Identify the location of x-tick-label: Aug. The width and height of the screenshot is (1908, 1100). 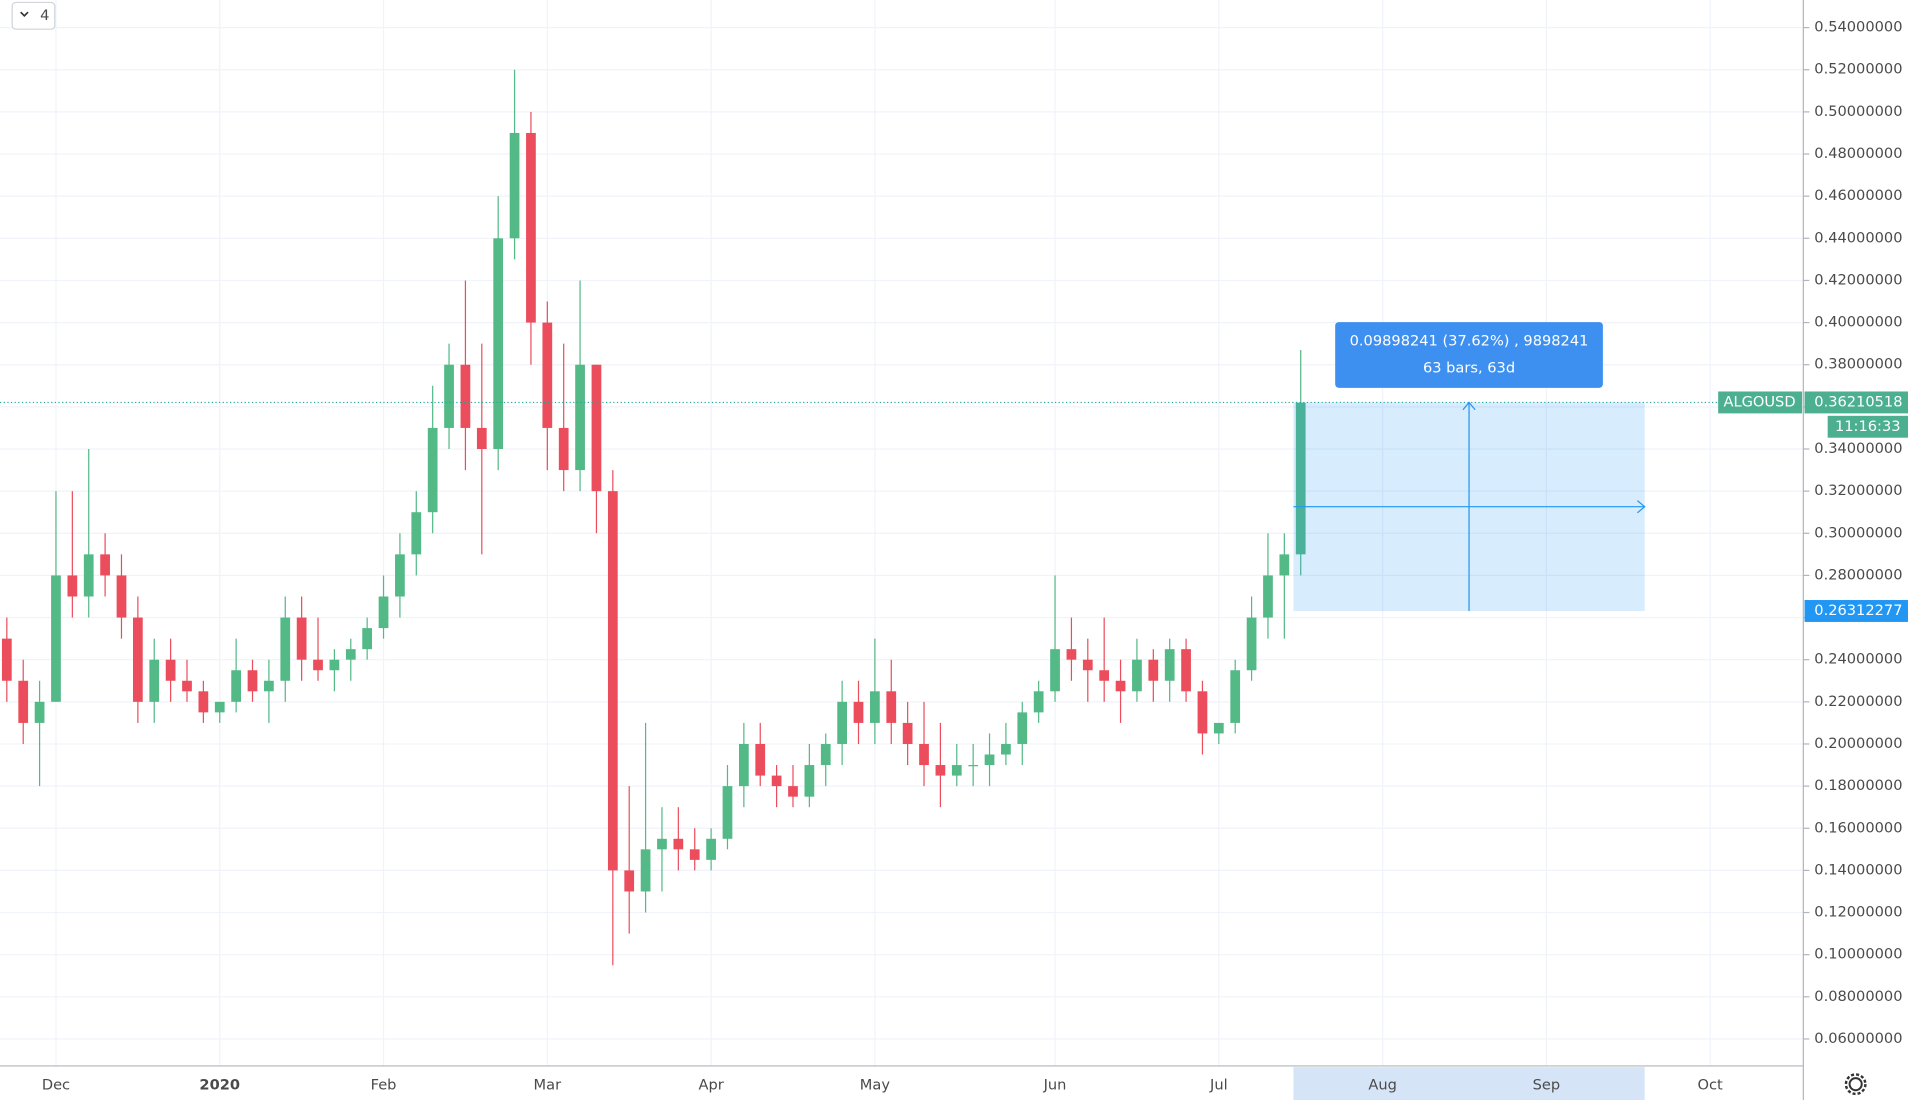
(1382, 1084).